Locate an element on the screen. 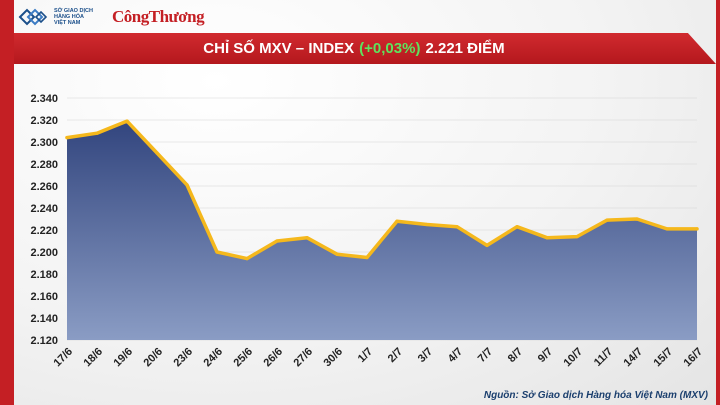  x-tick-label: 7/7 is located at coordinates (485, 355).